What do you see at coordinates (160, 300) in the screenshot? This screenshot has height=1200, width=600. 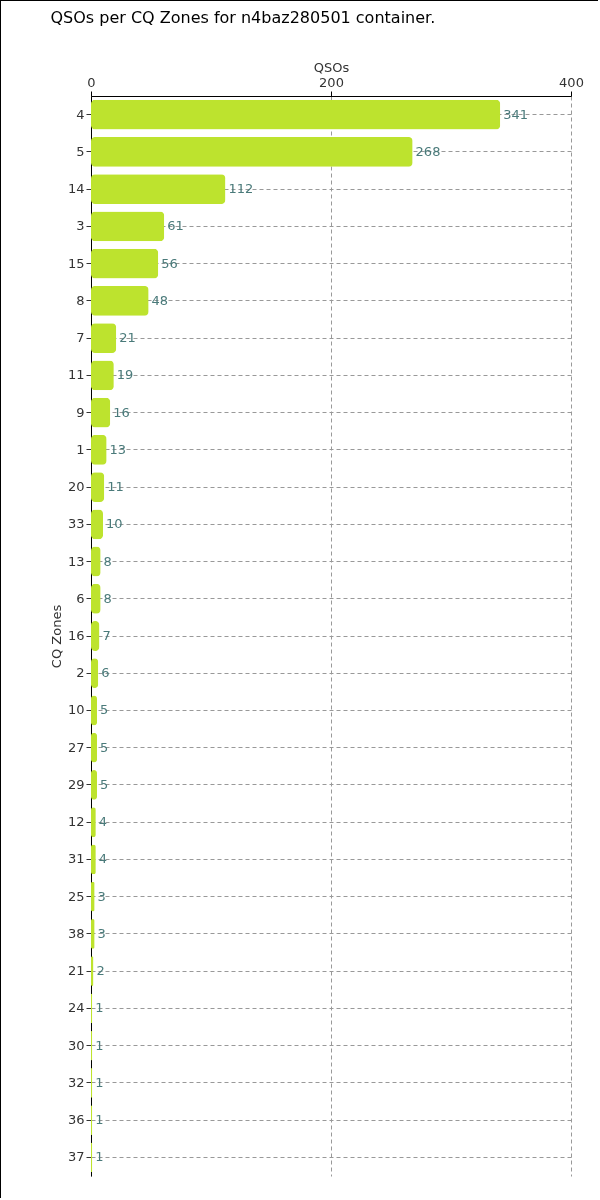 I see `data-label: 48` at bounding box center [160, 300].